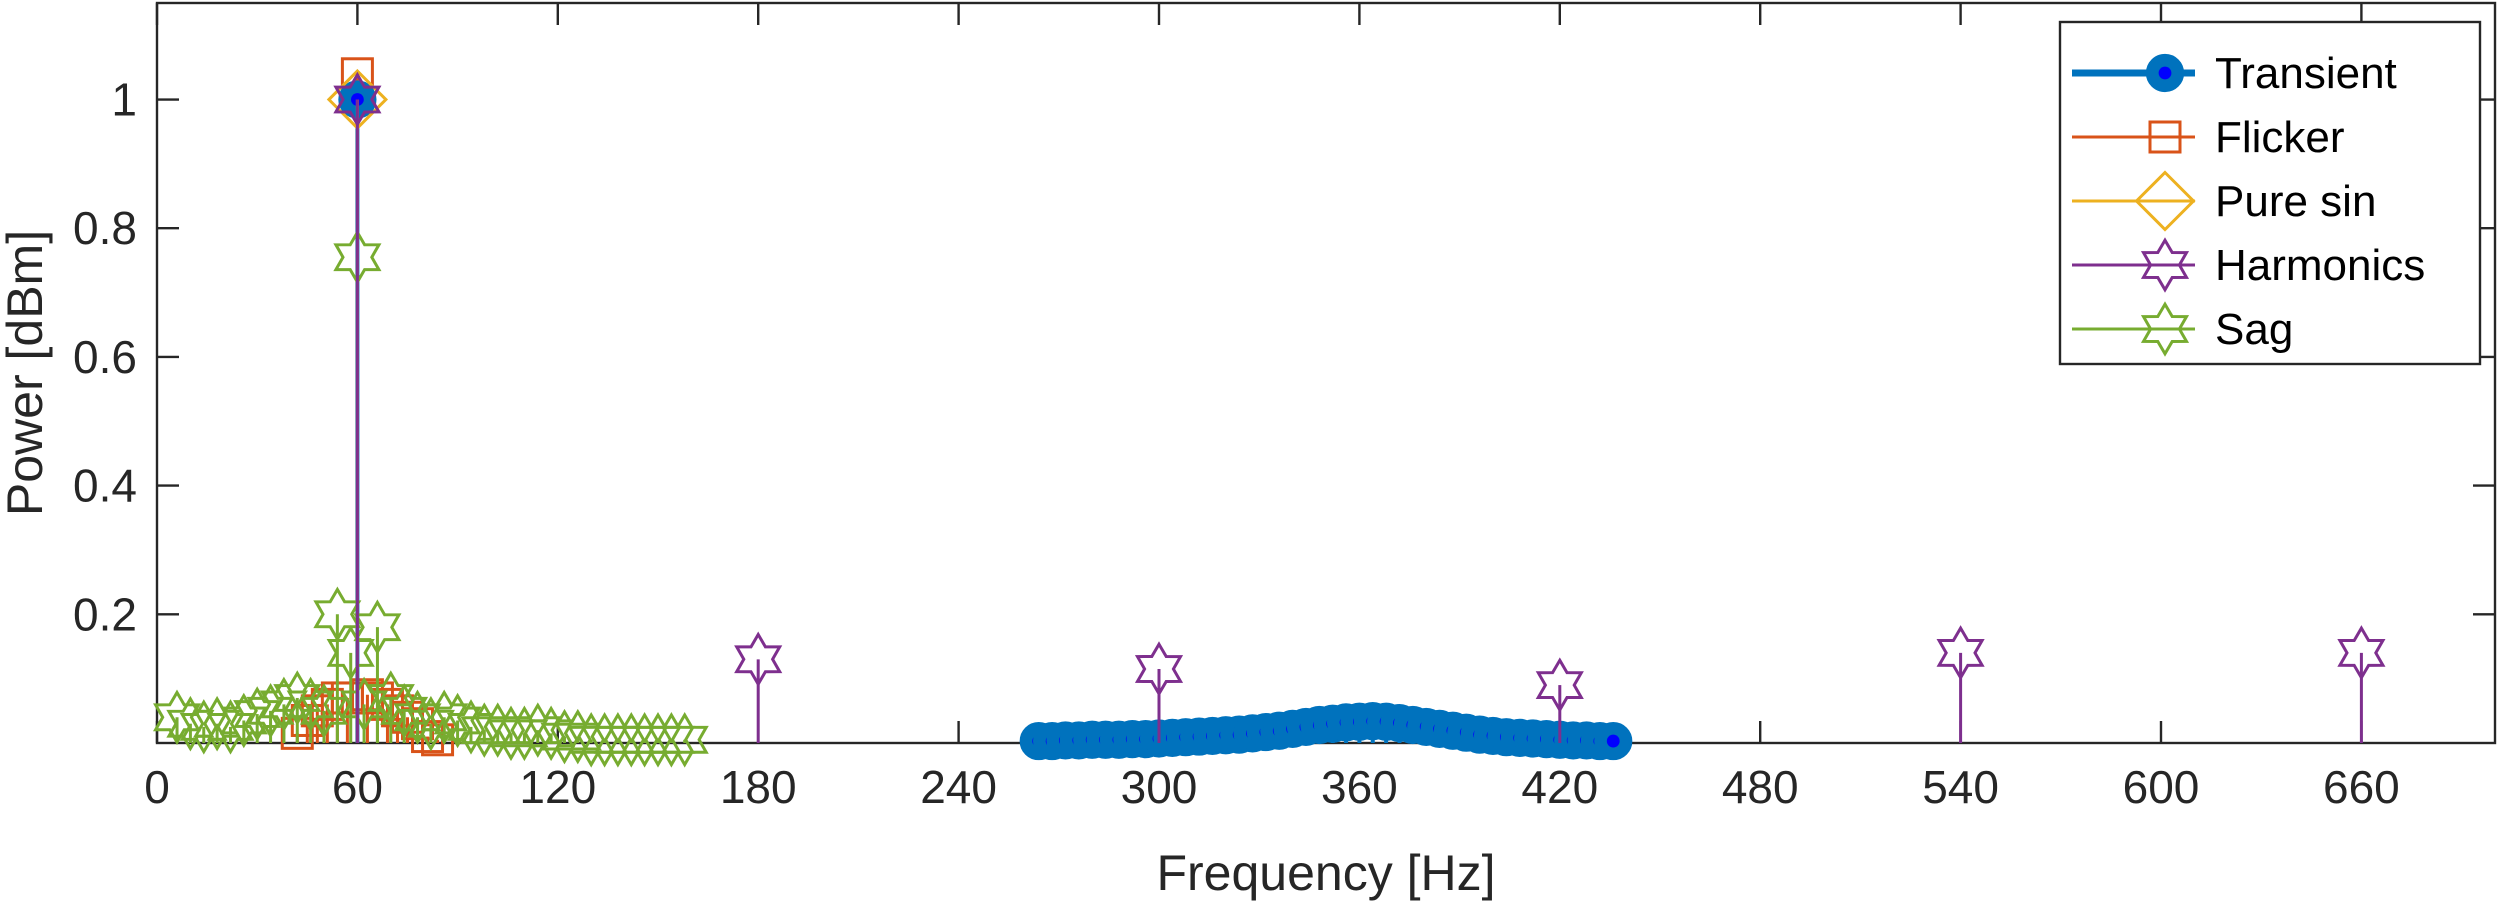 This screenshot has width=2500, height=904. What do you see at coordinates (2161, 787) in the screenshot?
I see `x-tick-label: 600` at bounding box center [2161, 787].